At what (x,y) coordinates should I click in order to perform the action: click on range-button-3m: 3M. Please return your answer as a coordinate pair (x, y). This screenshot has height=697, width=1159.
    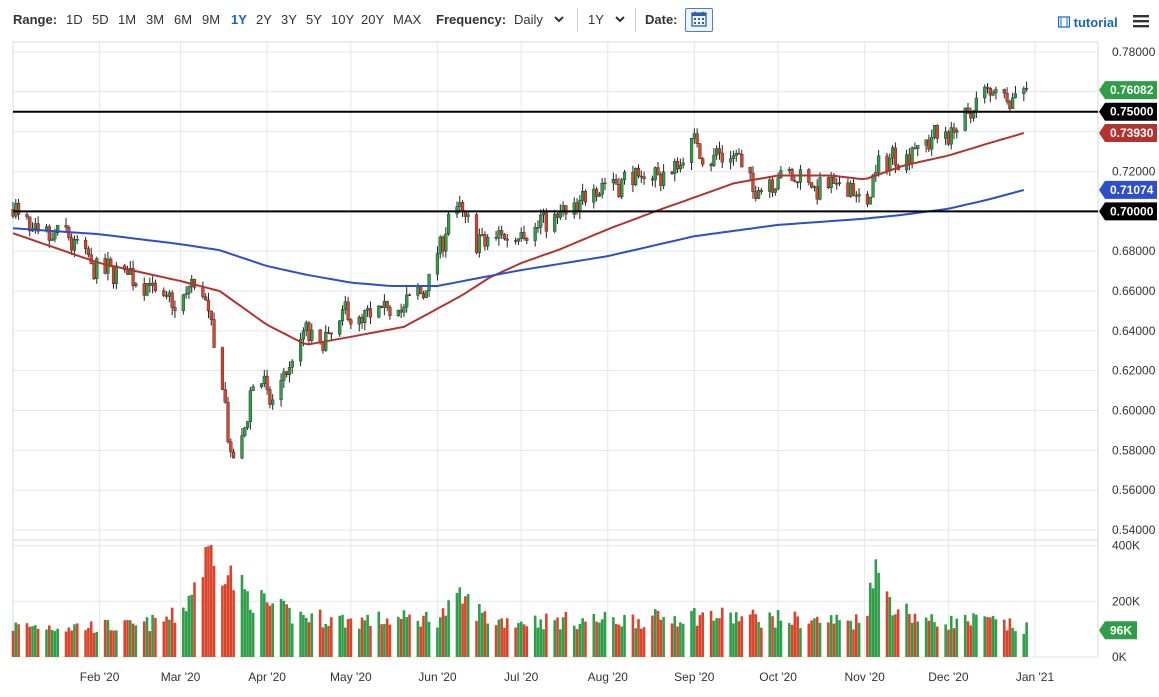
    Looking at the image, I should click on (155, 19).